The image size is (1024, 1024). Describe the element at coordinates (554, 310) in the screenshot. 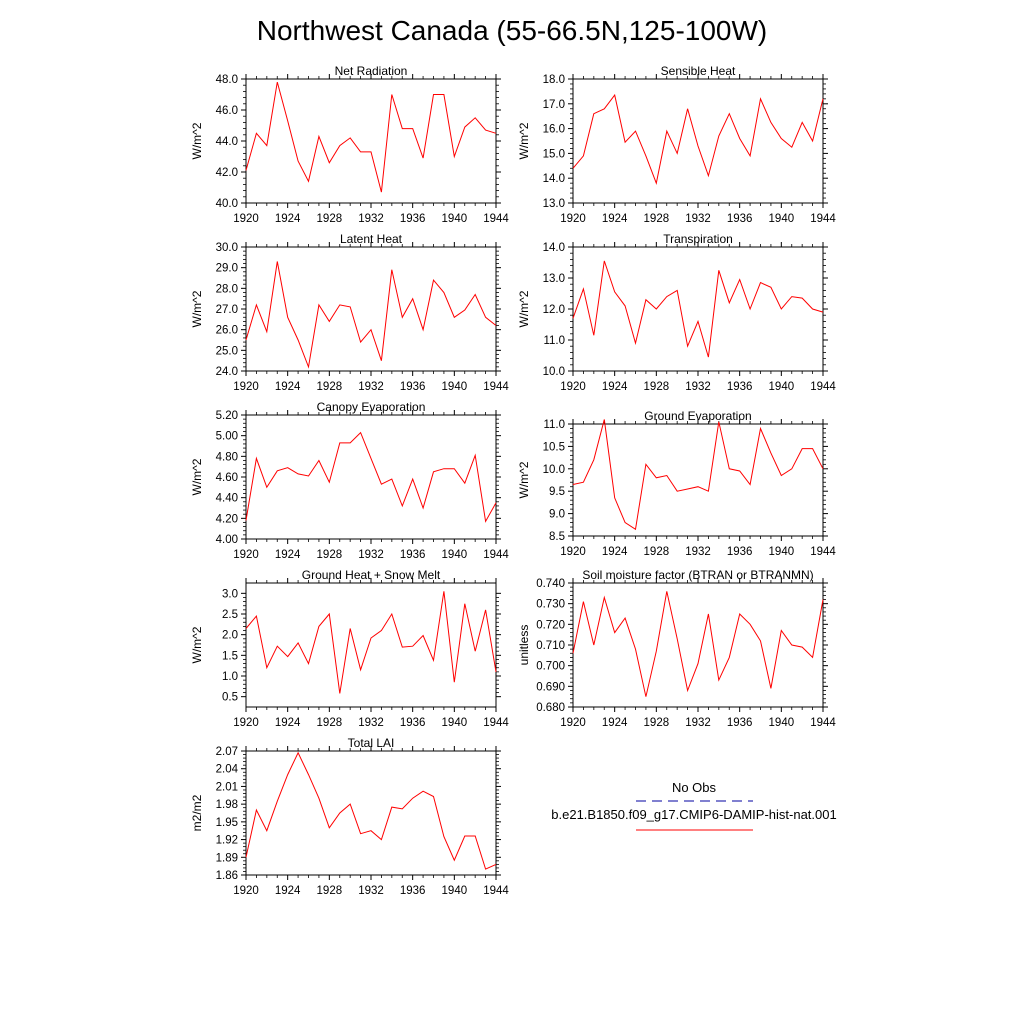

I see `y-tick-label: 12.0` at that location.